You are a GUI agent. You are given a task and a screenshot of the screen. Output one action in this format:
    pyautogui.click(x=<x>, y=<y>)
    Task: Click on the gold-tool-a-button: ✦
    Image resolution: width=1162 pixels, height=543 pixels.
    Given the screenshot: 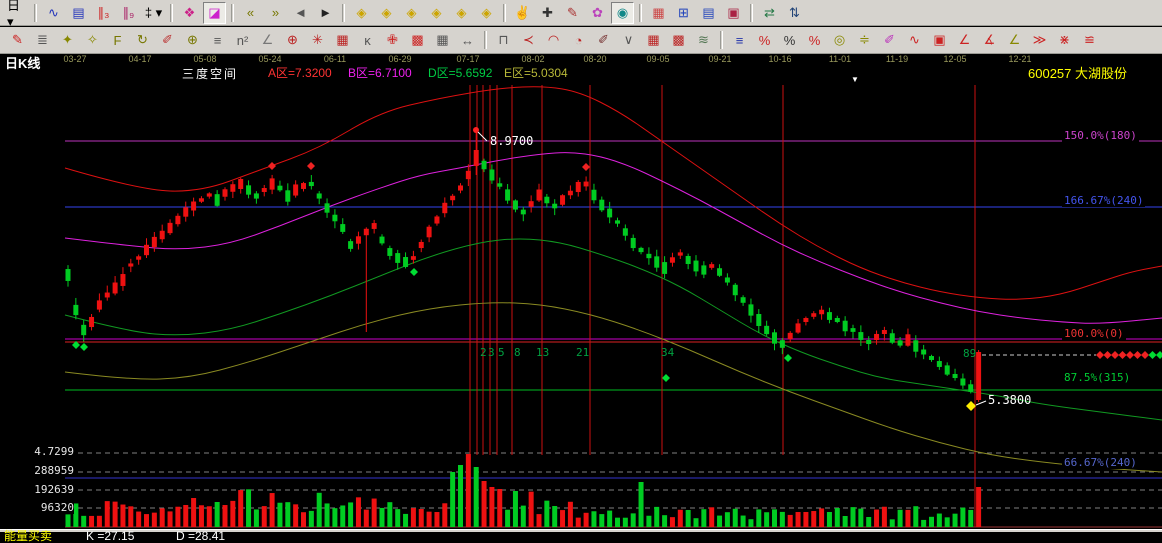 What is the action you would take?
    pyautogui.click(x=67, y=39)
    